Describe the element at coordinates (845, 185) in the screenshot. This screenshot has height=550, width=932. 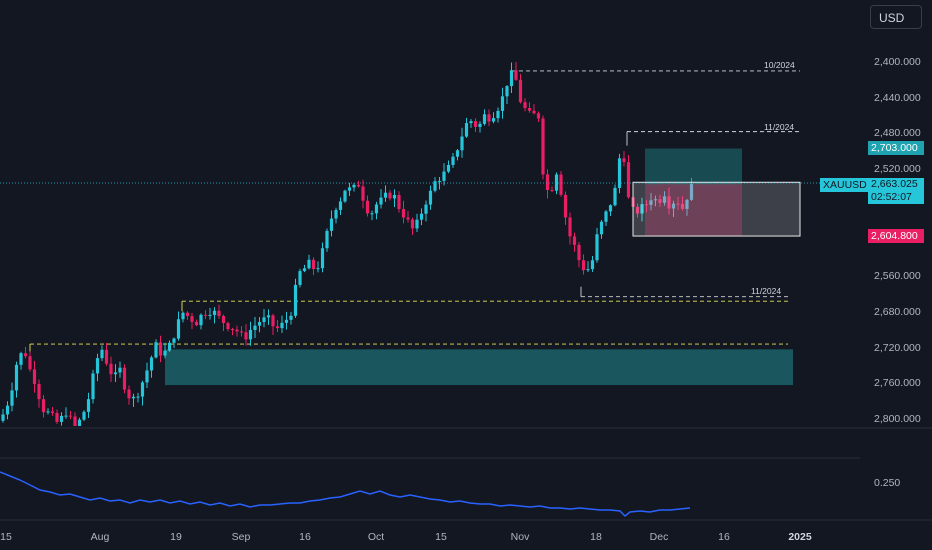
I see `symbol-tag: XAUUSD` at that location.